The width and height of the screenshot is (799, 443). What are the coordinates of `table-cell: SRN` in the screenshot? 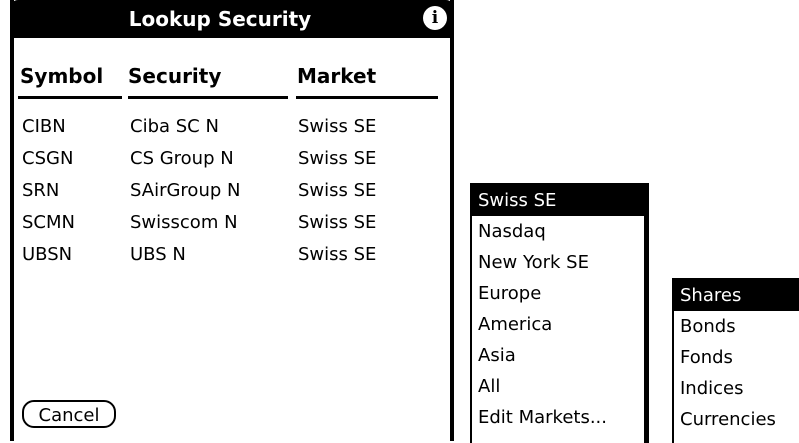 It's located at (41, 190).